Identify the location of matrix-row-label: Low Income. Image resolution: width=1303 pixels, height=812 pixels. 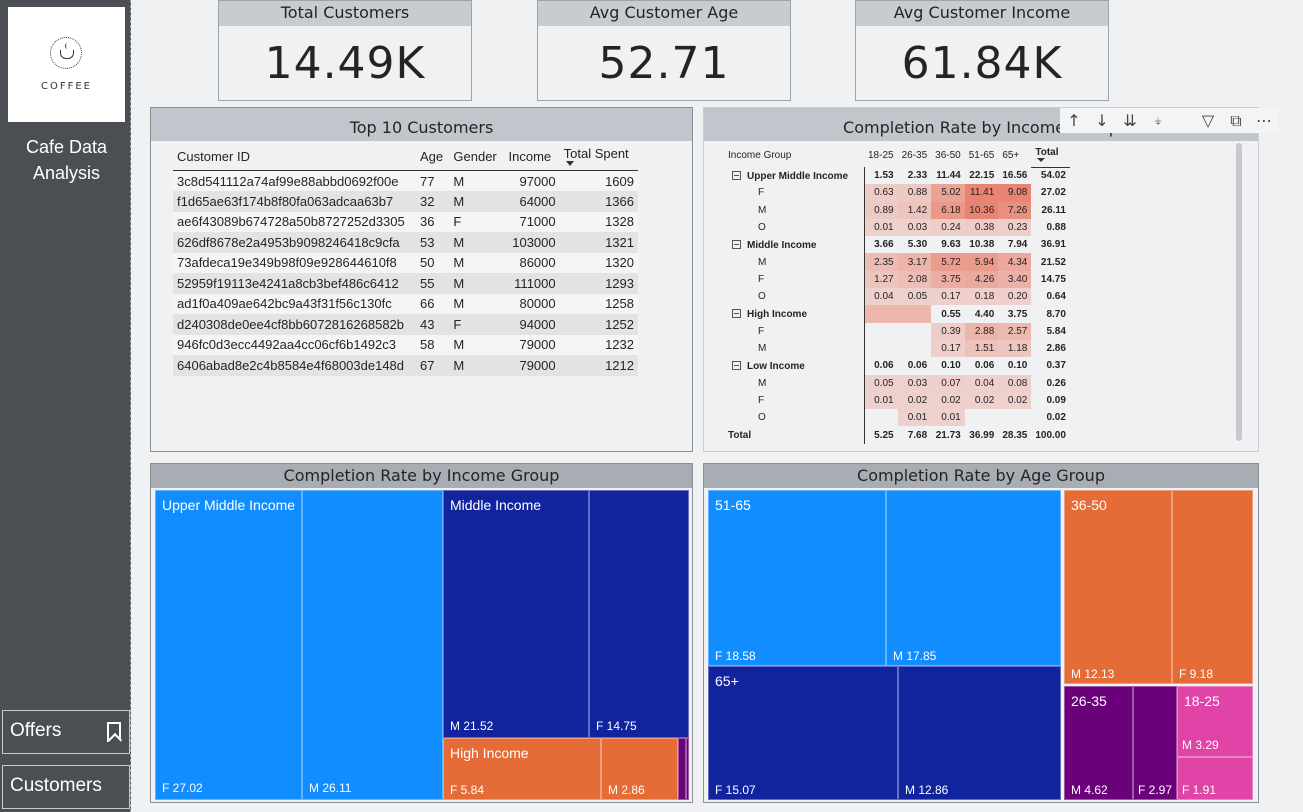
(794, 366).